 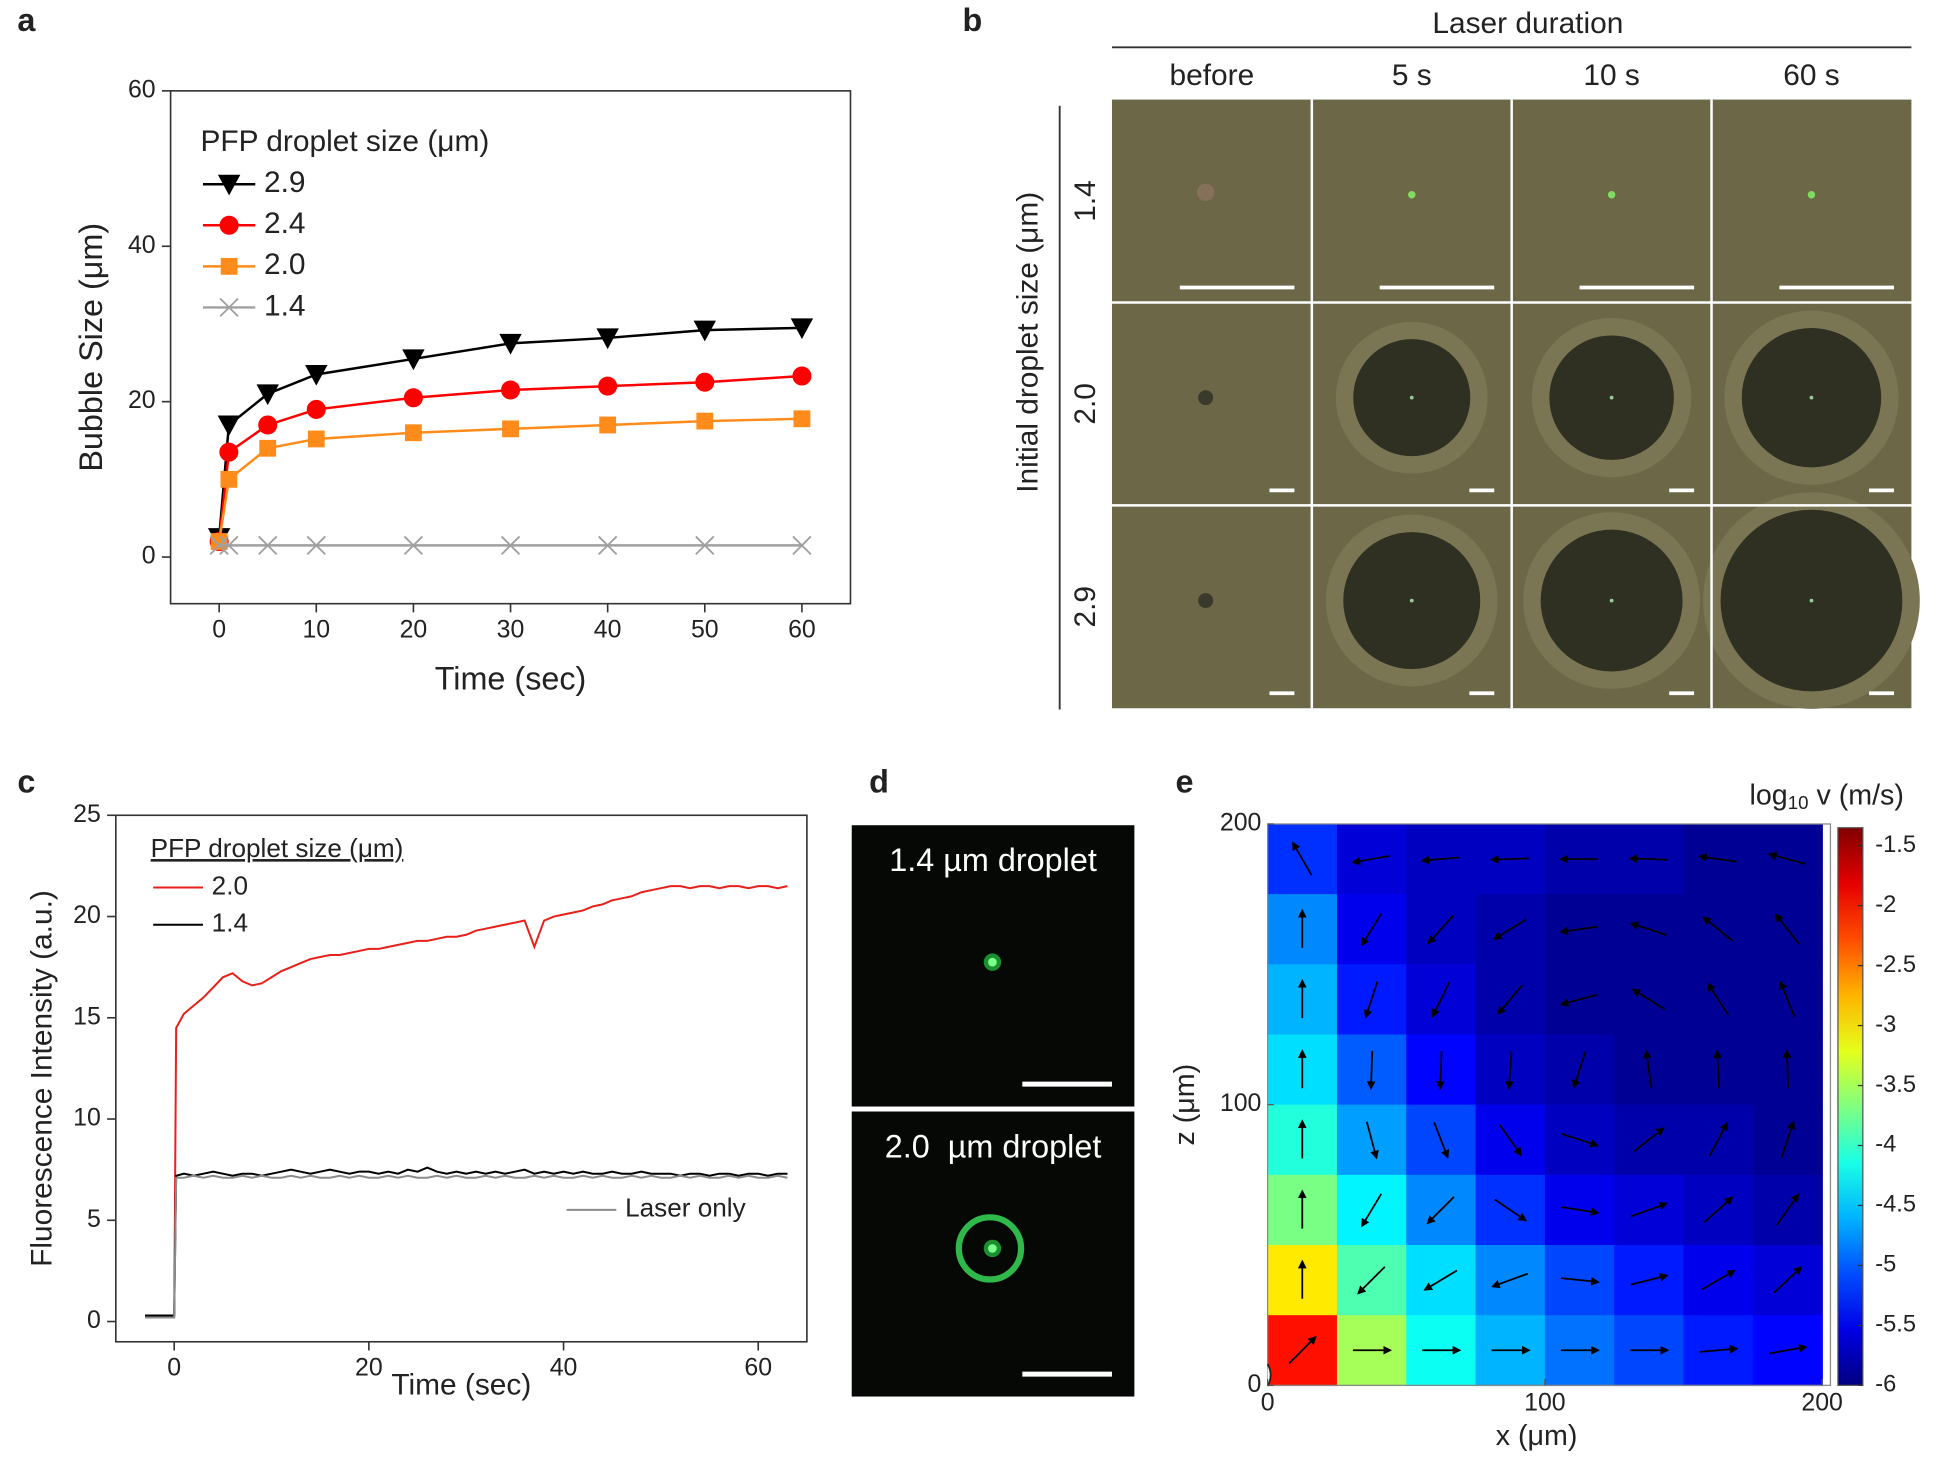 I want to click on legend-title: PFP droplet size (μm), so click(x=277, y=848).